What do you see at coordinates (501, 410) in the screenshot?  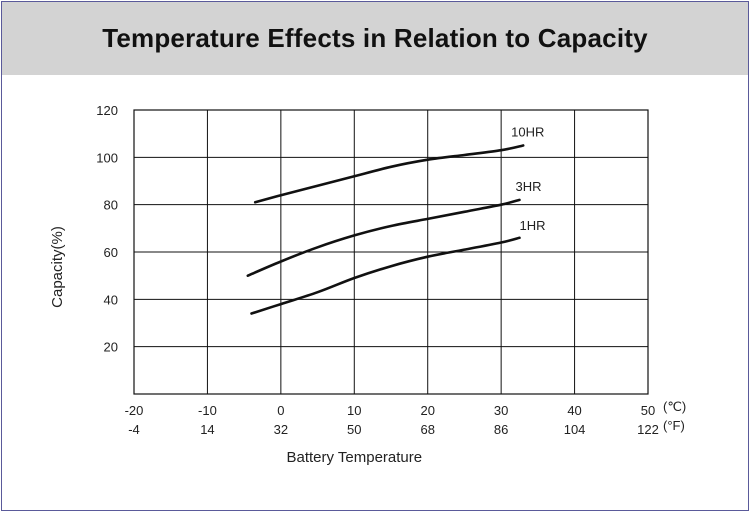 I see `x-tick-label-c: 30` at bounding box center [501, 410].